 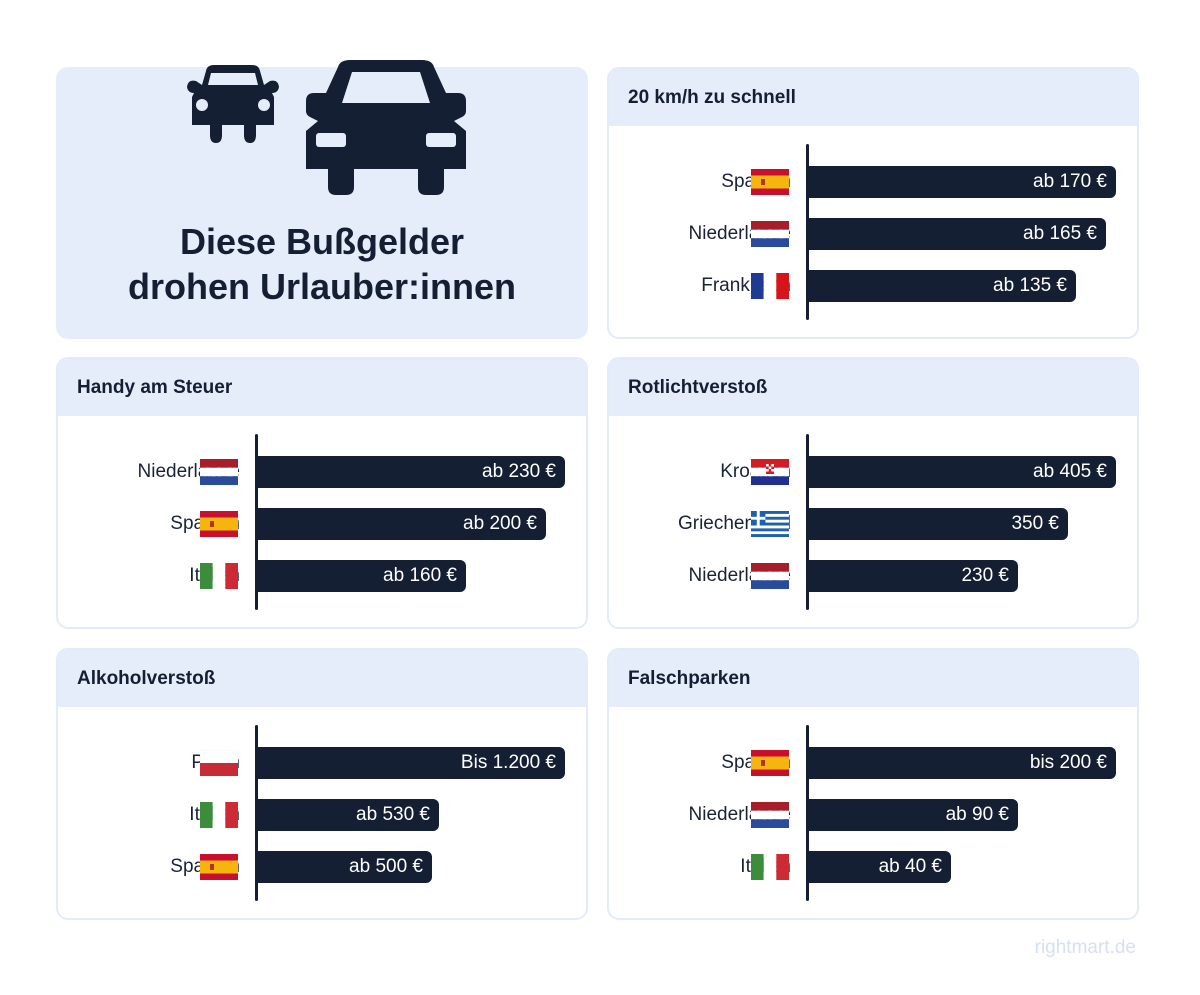 I want to click on page-title: Diese Bußgelder drohen Urlauber:innen, so click(x=322, y=264).